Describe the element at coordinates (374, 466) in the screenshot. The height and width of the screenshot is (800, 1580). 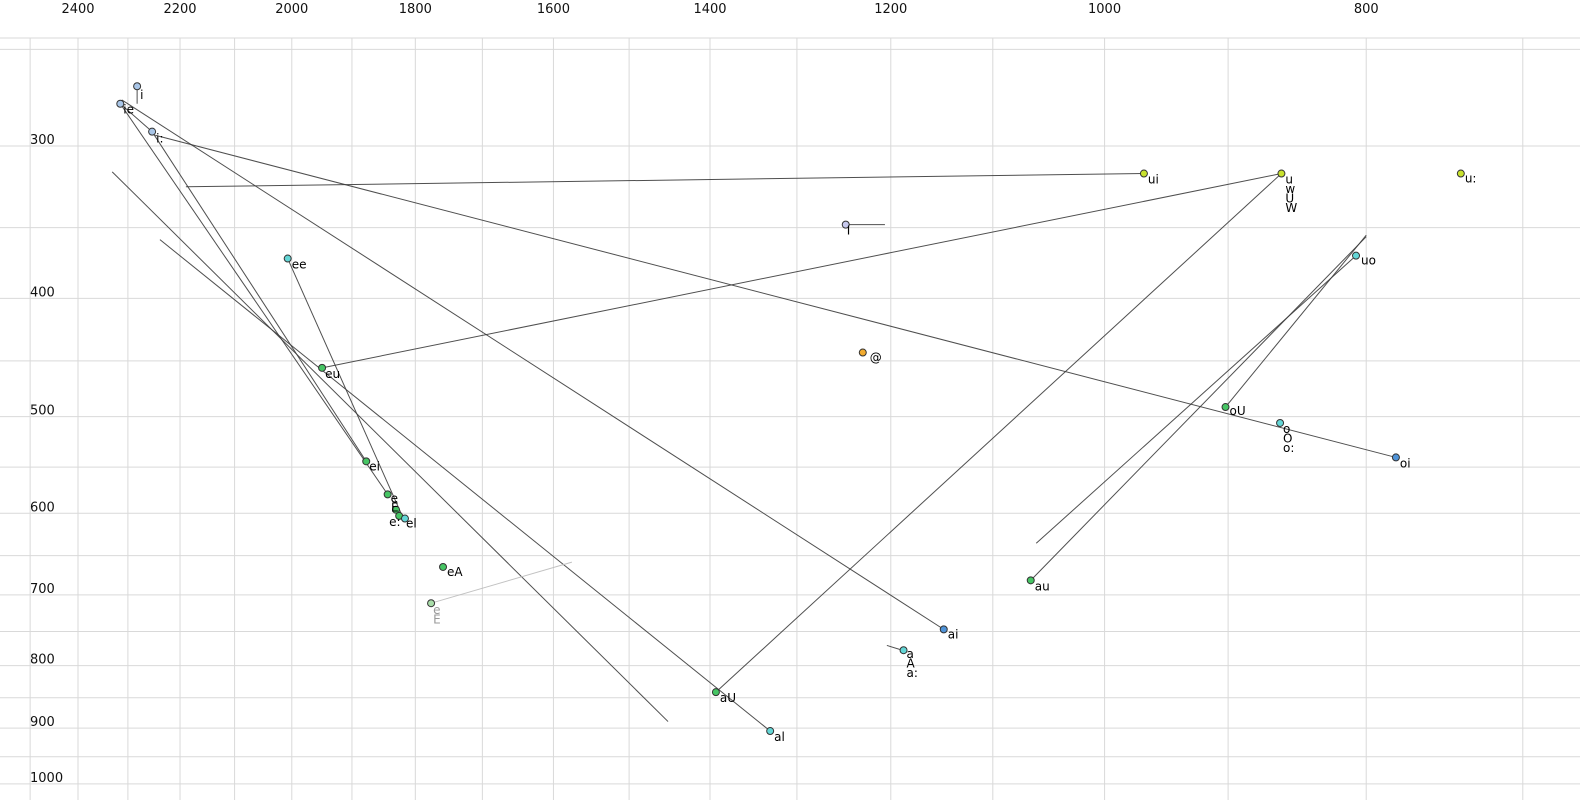
I see `vowel-label-ei: ei` at that location.